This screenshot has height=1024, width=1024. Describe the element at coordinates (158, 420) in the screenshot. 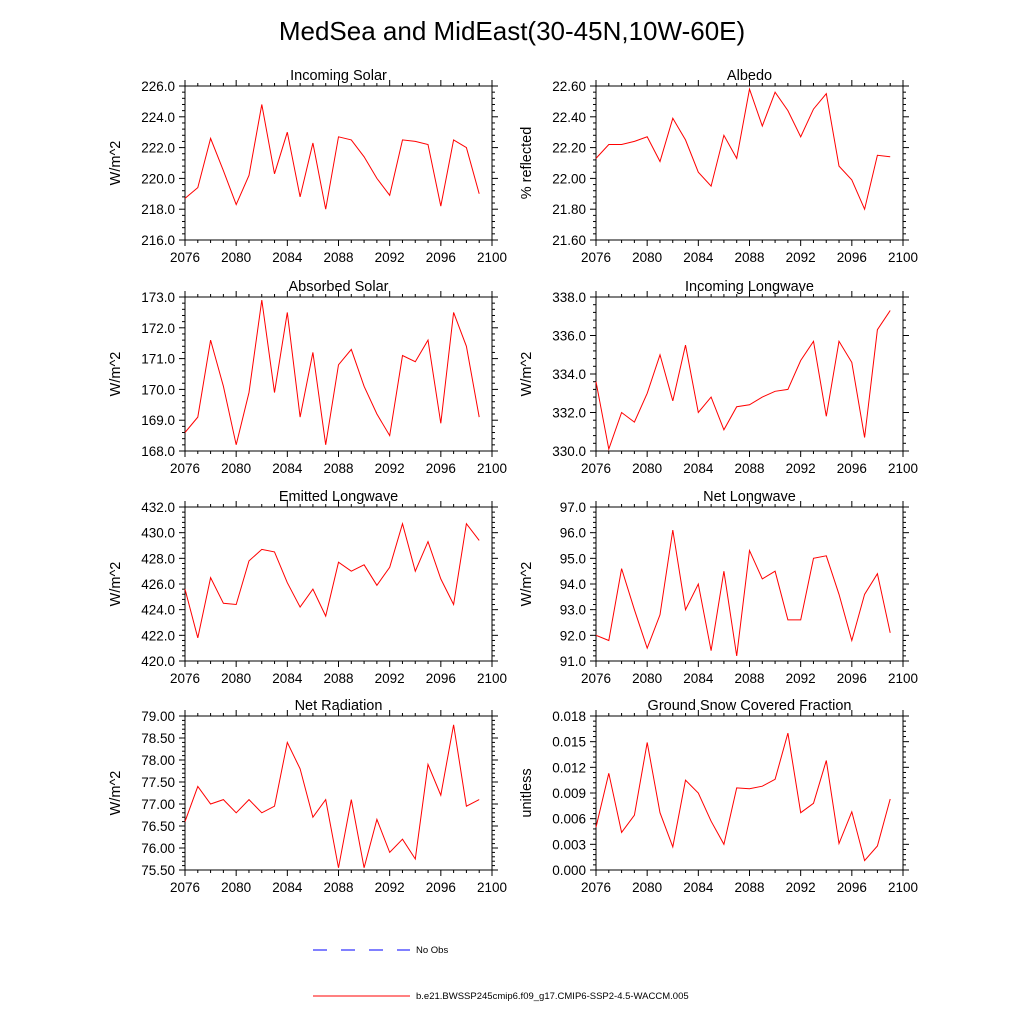

I see `y-tick-label: 169.0` at that location.